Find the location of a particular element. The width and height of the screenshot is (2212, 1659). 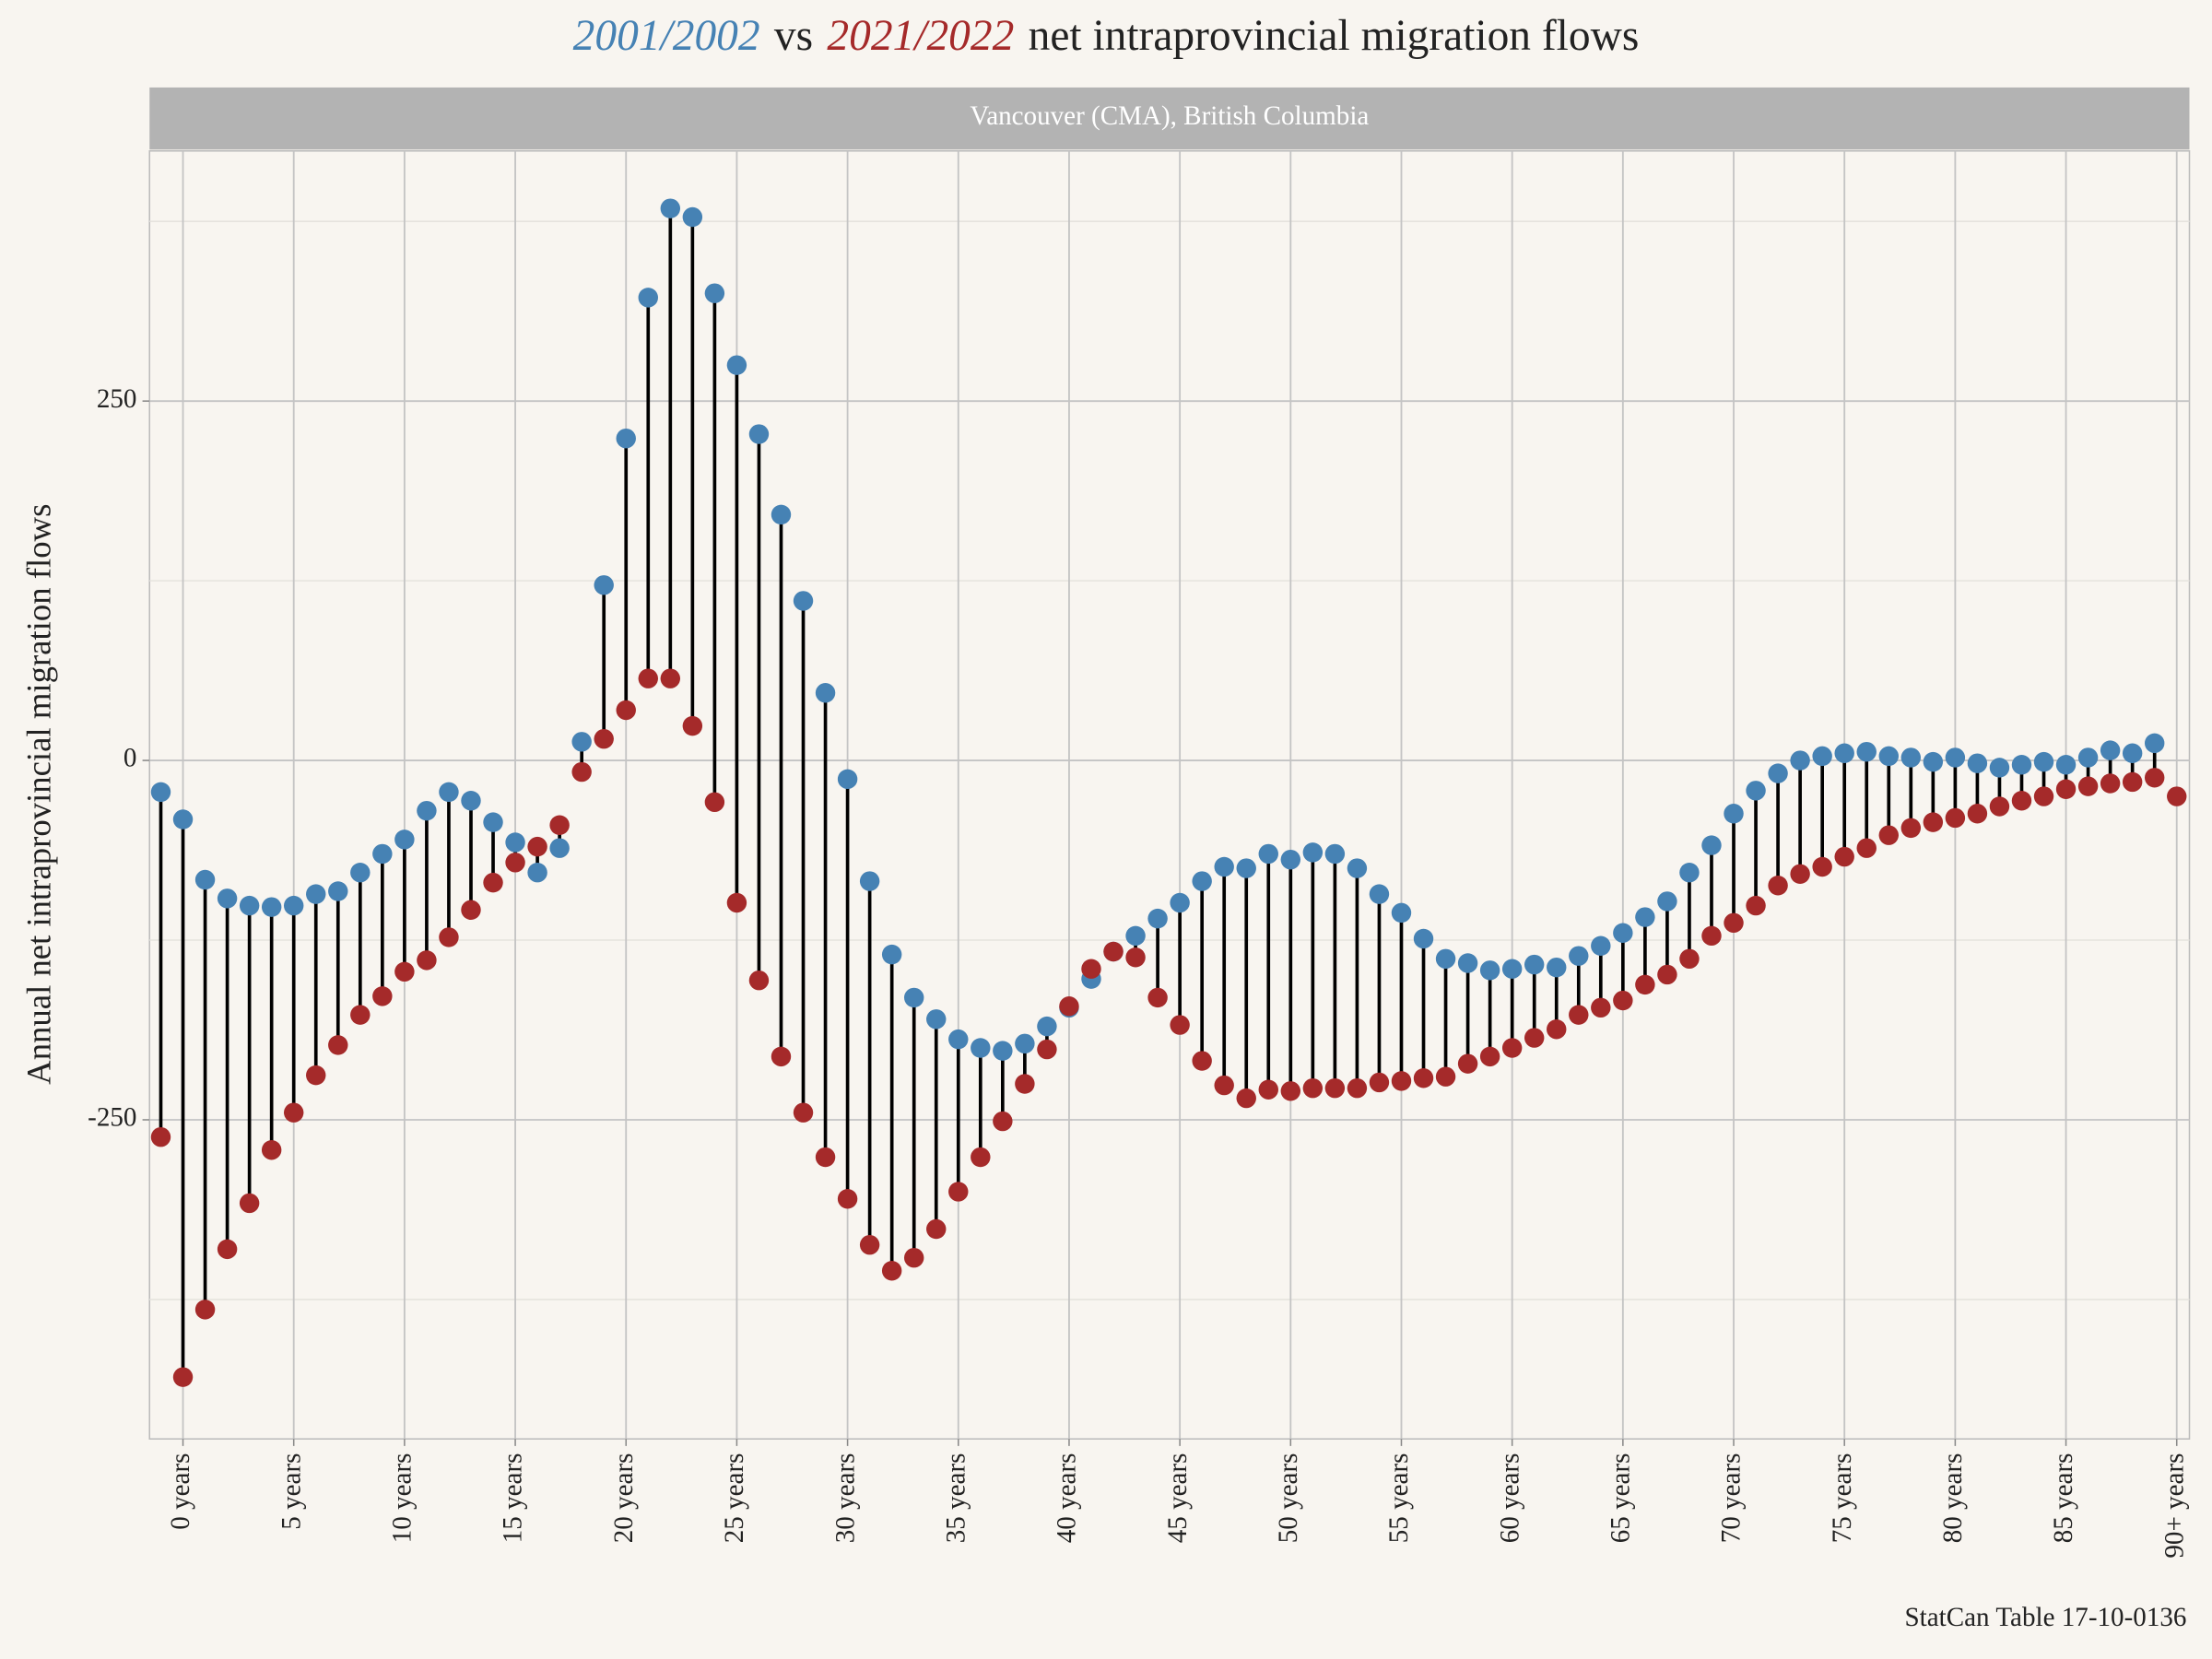

x-tick-label: 40 years is located at coordinates (1067, 1498).